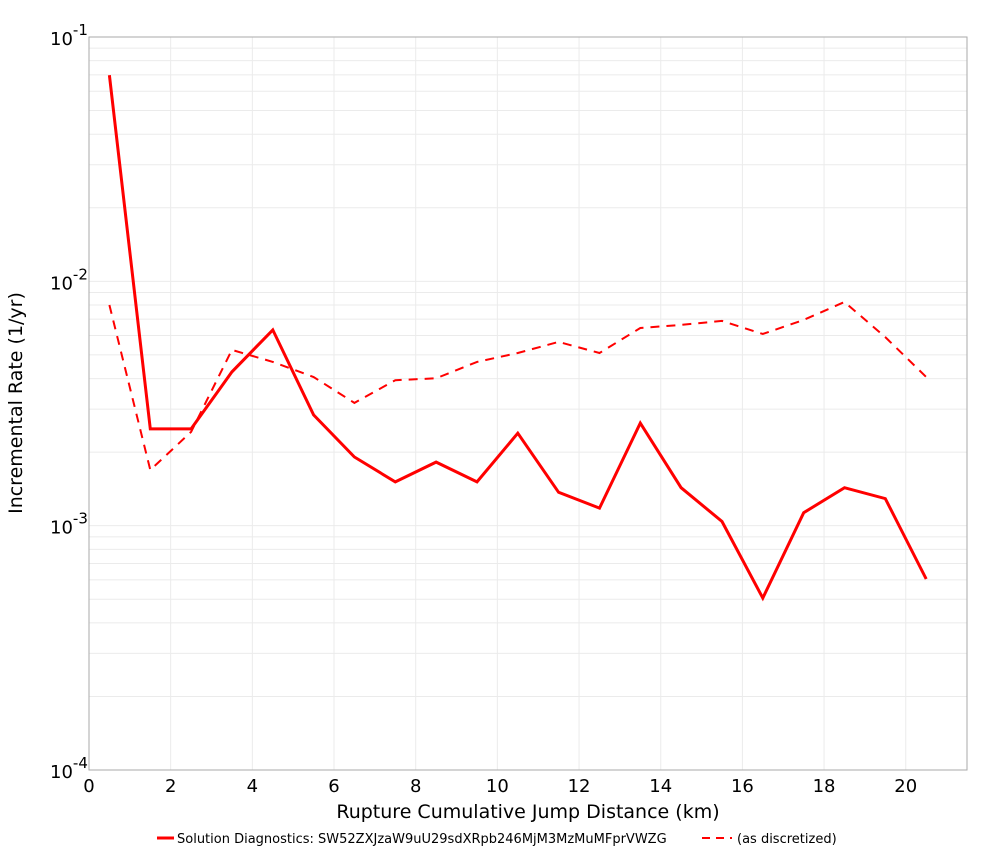  I want to click on y-axis-title: Incremental Rate (1/yr), so click(16, 403).